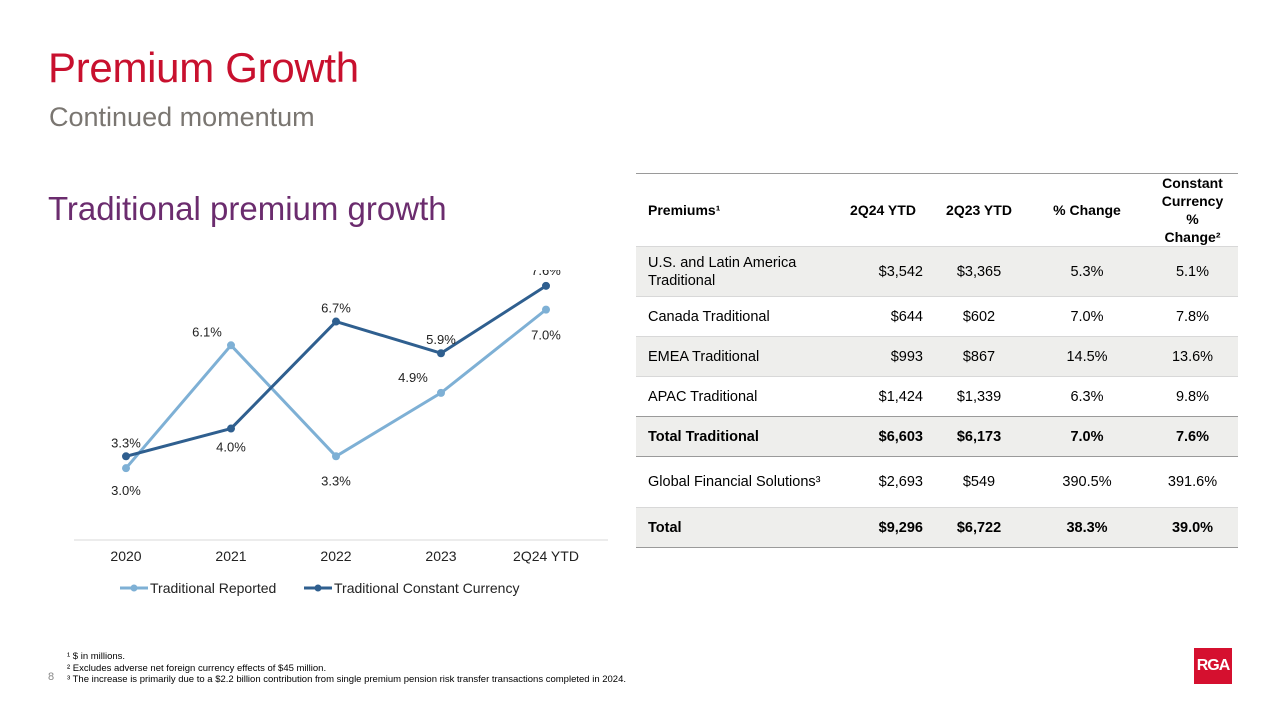 This screenshot has width=1280, height=720. What do you see at coordinates (96, 656) in the screenshot?
I see `footnote-1: ¹ $ in millions.` at bounding box center [96, 656].